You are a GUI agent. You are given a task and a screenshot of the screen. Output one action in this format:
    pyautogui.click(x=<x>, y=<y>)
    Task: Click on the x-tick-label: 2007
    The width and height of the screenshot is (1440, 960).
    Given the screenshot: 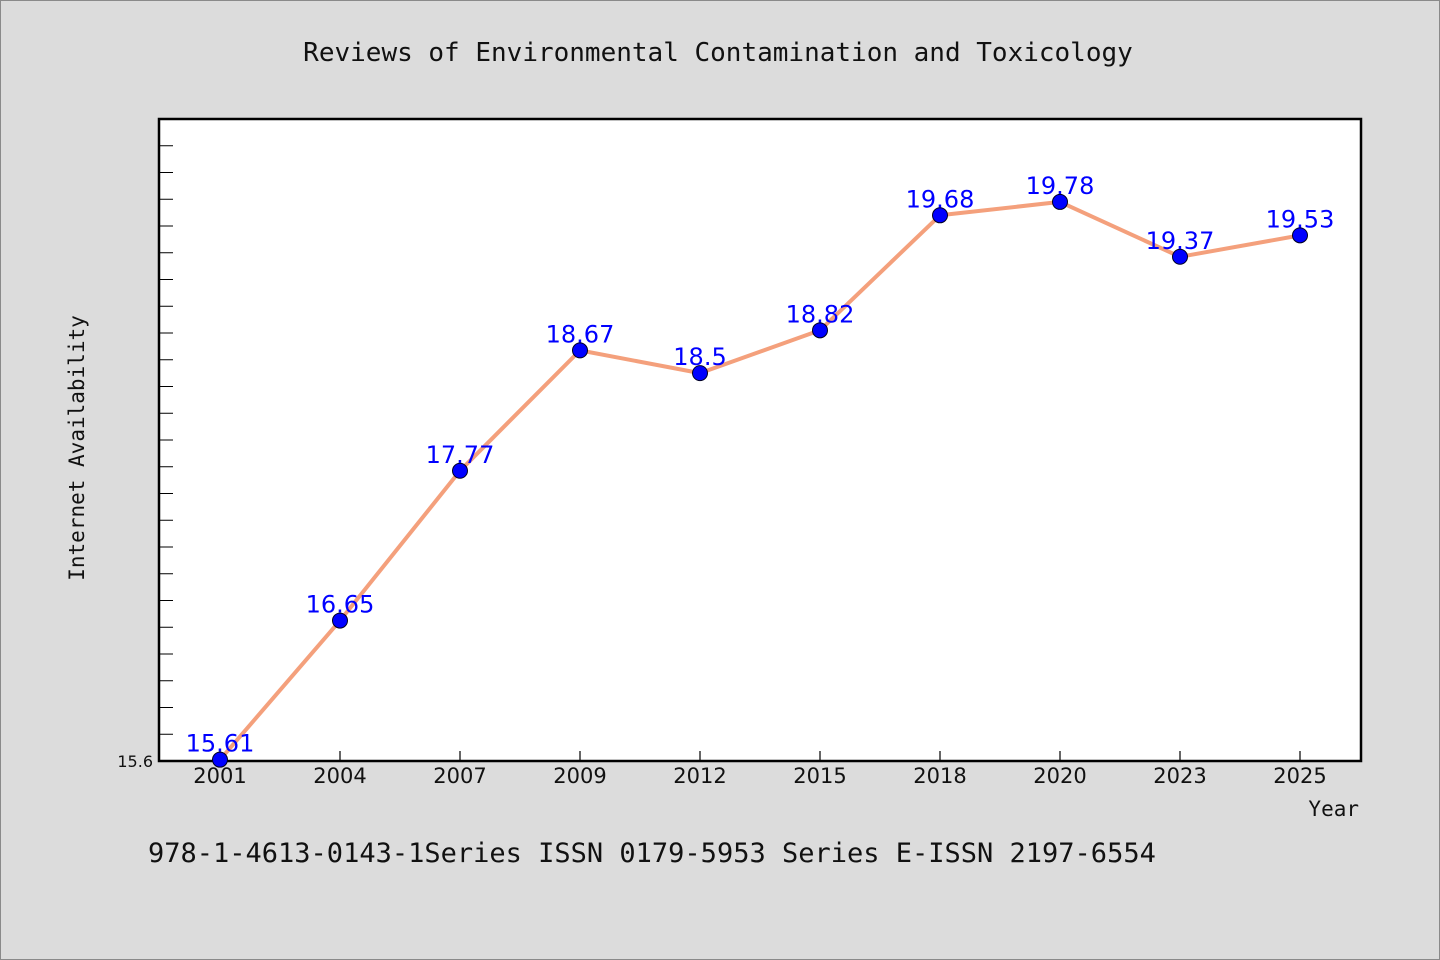 What is the action you would take?
    pyautogui.click(x=459, y=776)
    